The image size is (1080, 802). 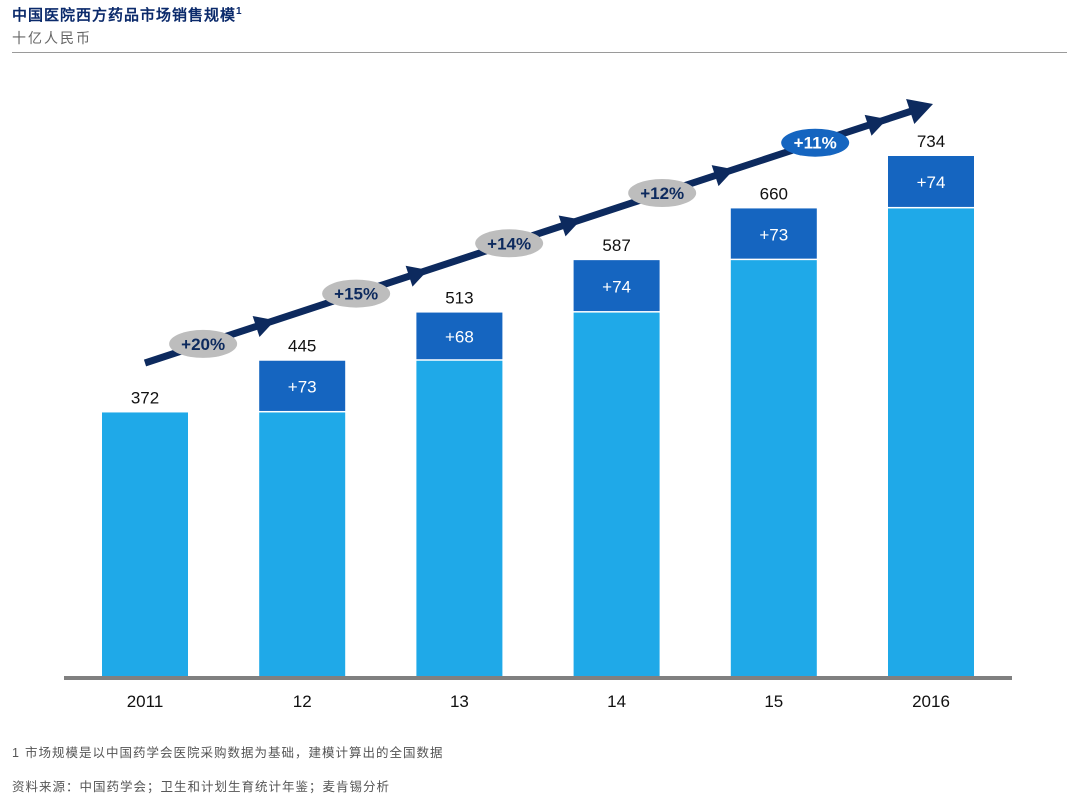 I want to click on total-label-2011: 372, so click(x=145, y=397).